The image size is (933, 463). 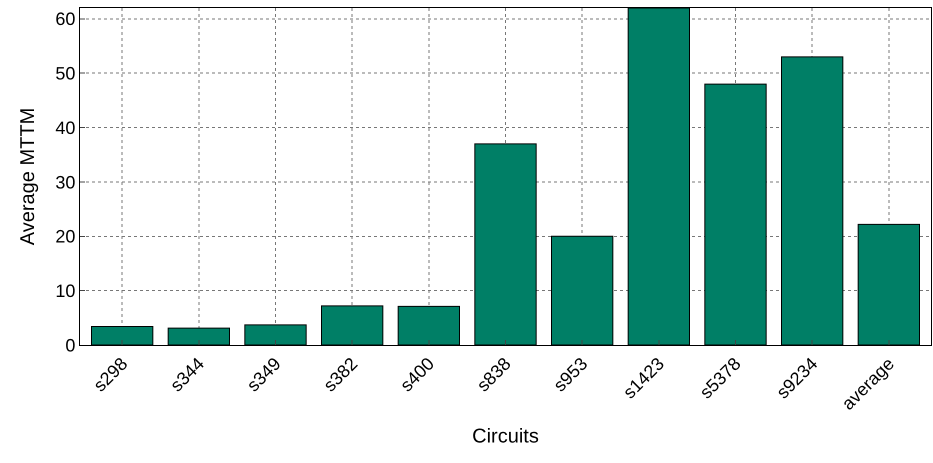 What do you see at coordinates (65, 290) in the screenshot?
I see `y-tick-label: 10` at bounding box center [65, 290].